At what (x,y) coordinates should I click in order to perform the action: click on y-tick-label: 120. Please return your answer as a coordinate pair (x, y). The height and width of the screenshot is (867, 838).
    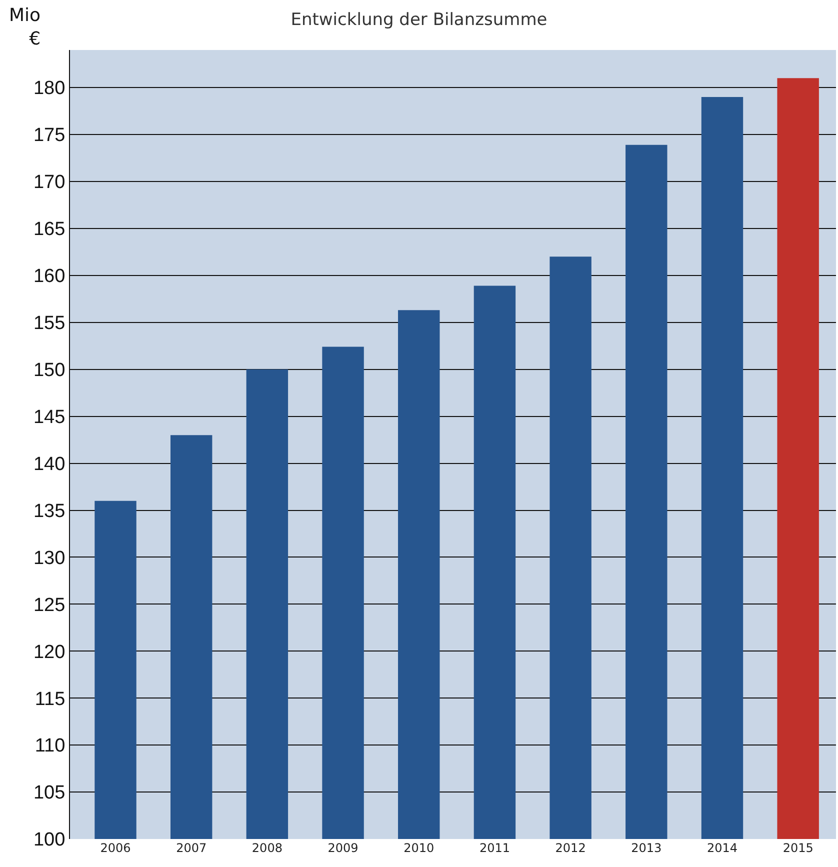
    Looking at the image, I should click on (49, 652).